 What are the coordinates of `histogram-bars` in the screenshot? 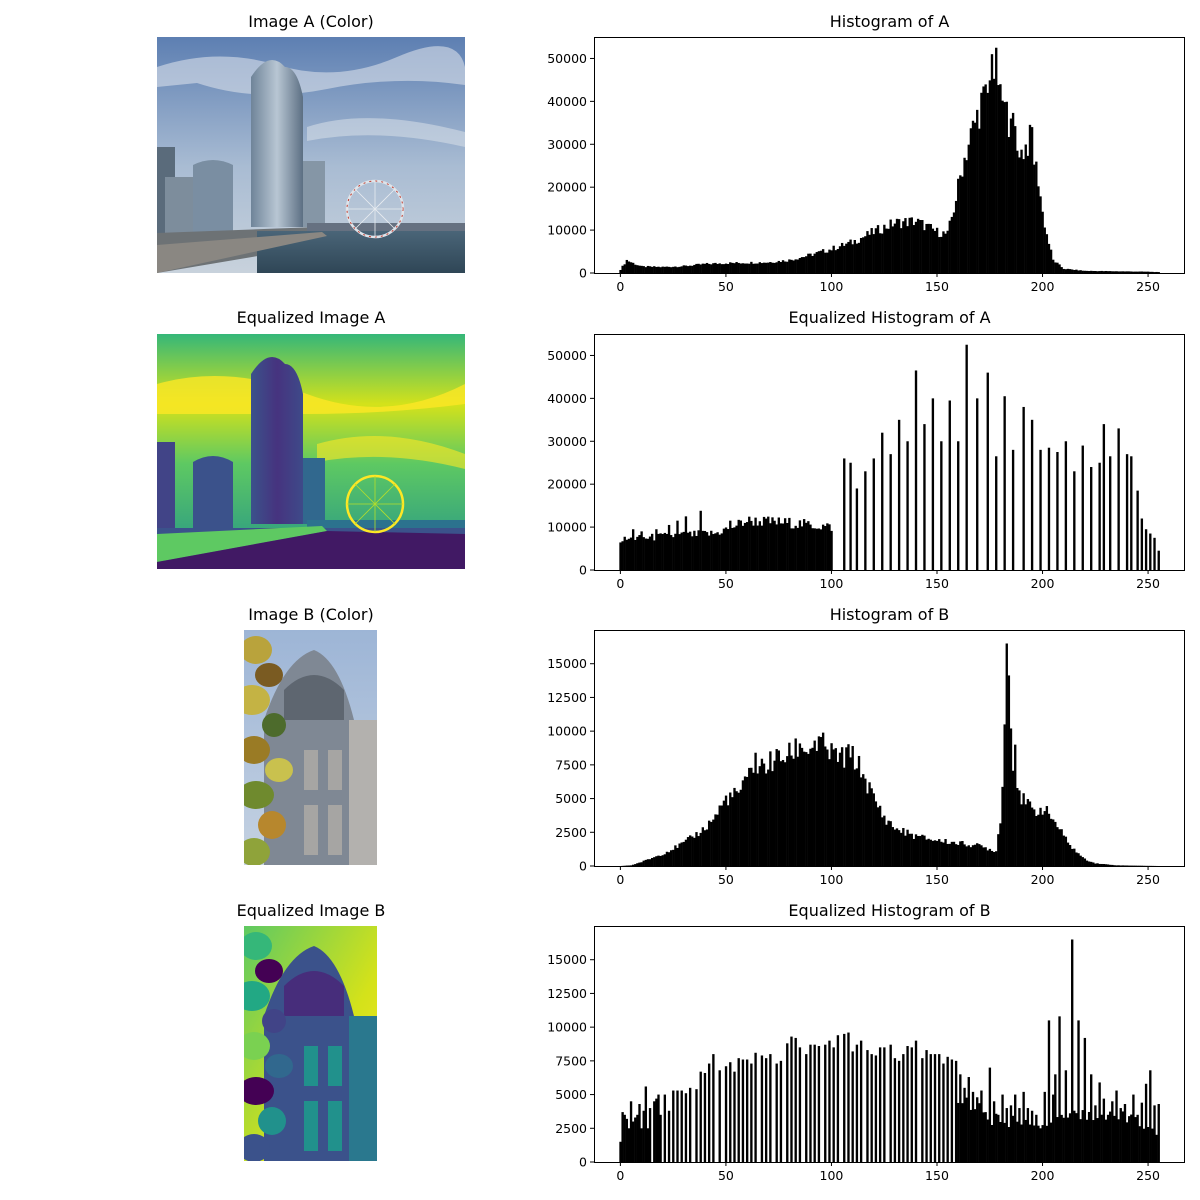 It's located at (889, 754).